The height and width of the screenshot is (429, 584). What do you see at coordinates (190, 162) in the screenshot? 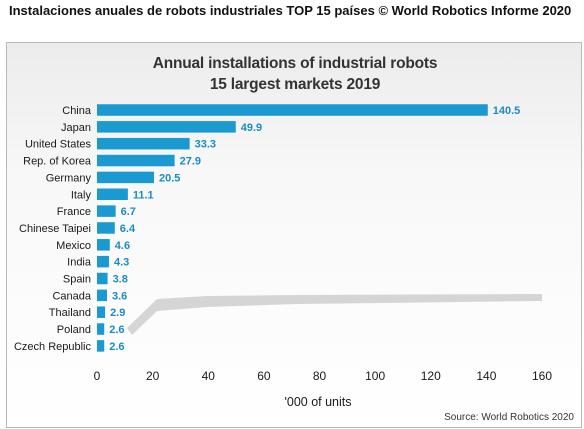
I see `value-label: 27.9` at bounding box center [190, 162].